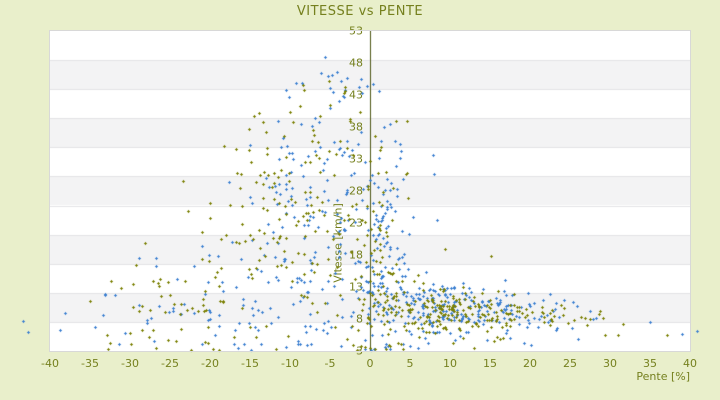  Describe the element at coordinates (410, 363) in the screenshot. I see `x-tick-label: 5` at that location.